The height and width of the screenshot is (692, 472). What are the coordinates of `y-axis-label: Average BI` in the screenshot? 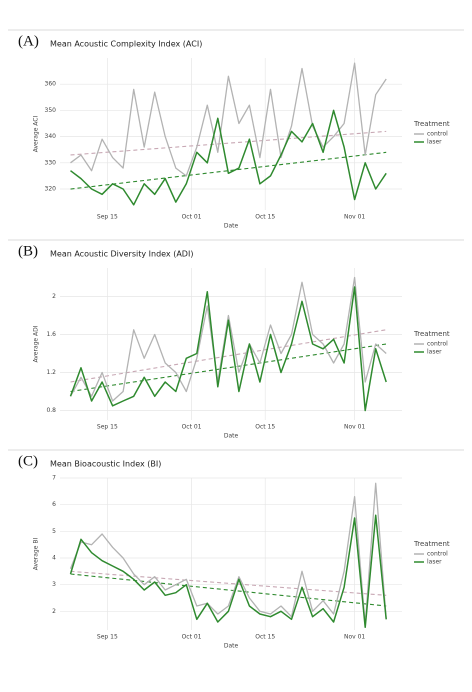 It's located at (36, 554).